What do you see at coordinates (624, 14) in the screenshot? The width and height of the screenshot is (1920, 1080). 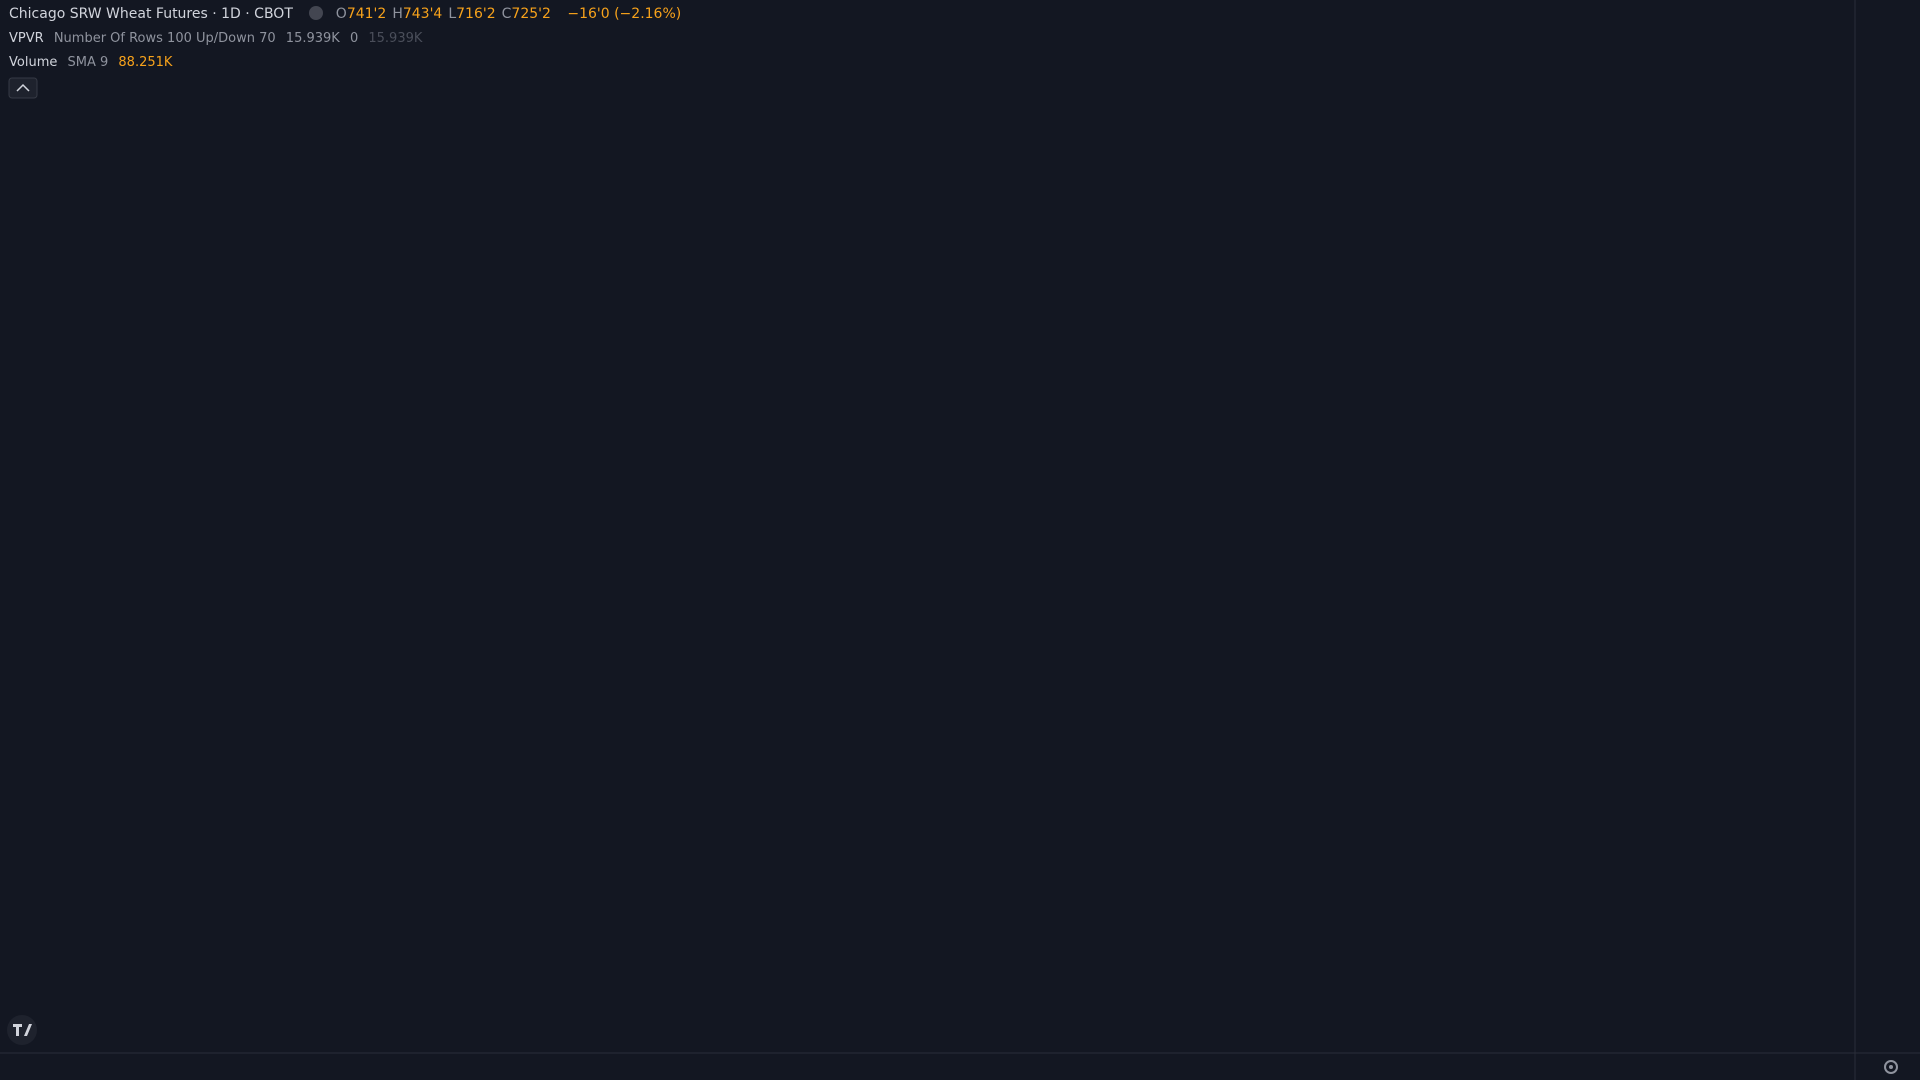 I see `change: −16'0 (−2.16%)` at bounding box center [624, 14].